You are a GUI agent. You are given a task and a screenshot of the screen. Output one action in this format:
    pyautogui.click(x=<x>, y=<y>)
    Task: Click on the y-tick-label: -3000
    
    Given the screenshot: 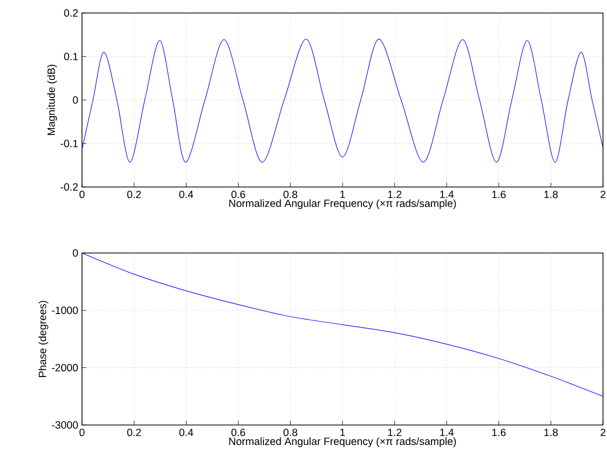 What is the action you would take?
    pyautogui.click(x=65, y=425)
    